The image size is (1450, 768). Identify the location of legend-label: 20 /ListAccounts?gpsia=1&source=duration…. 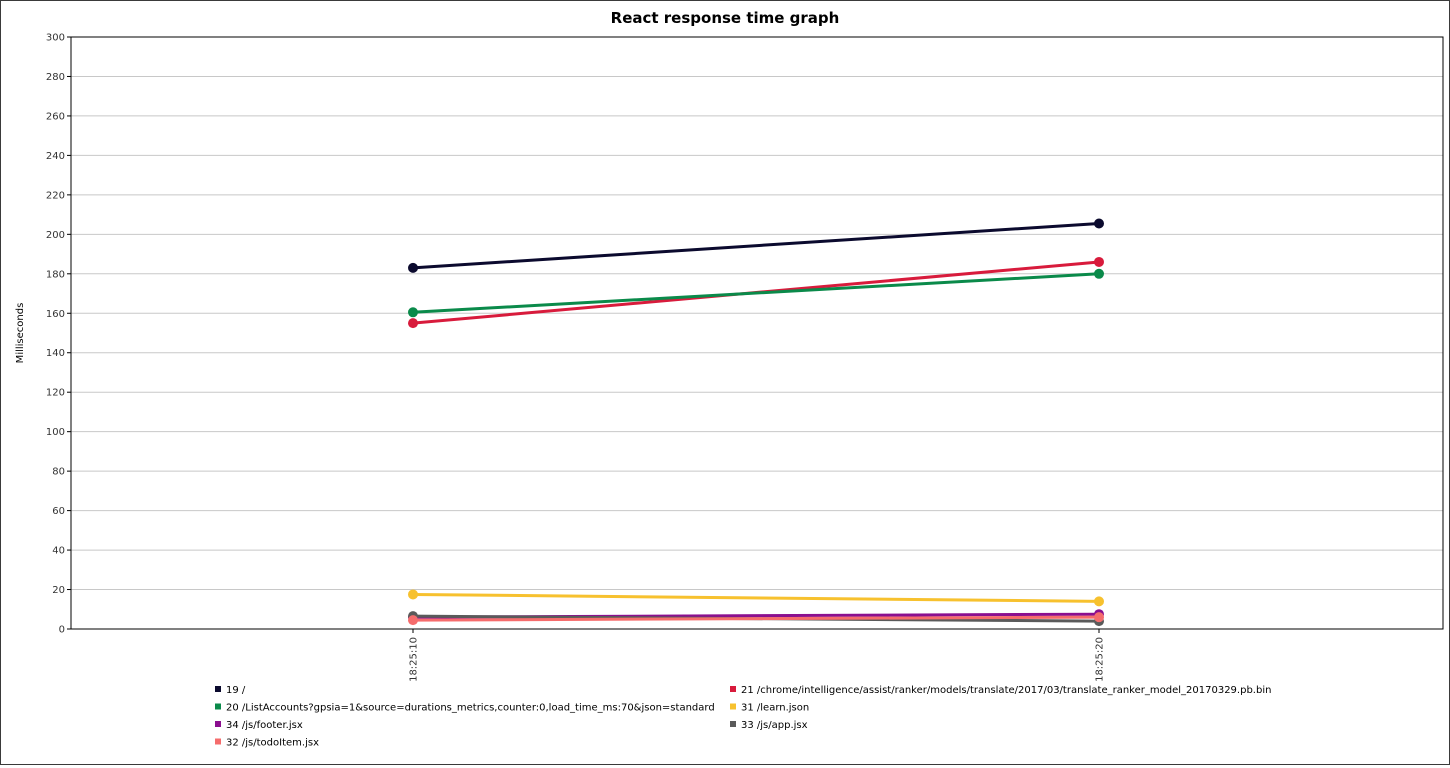
(470, 708).